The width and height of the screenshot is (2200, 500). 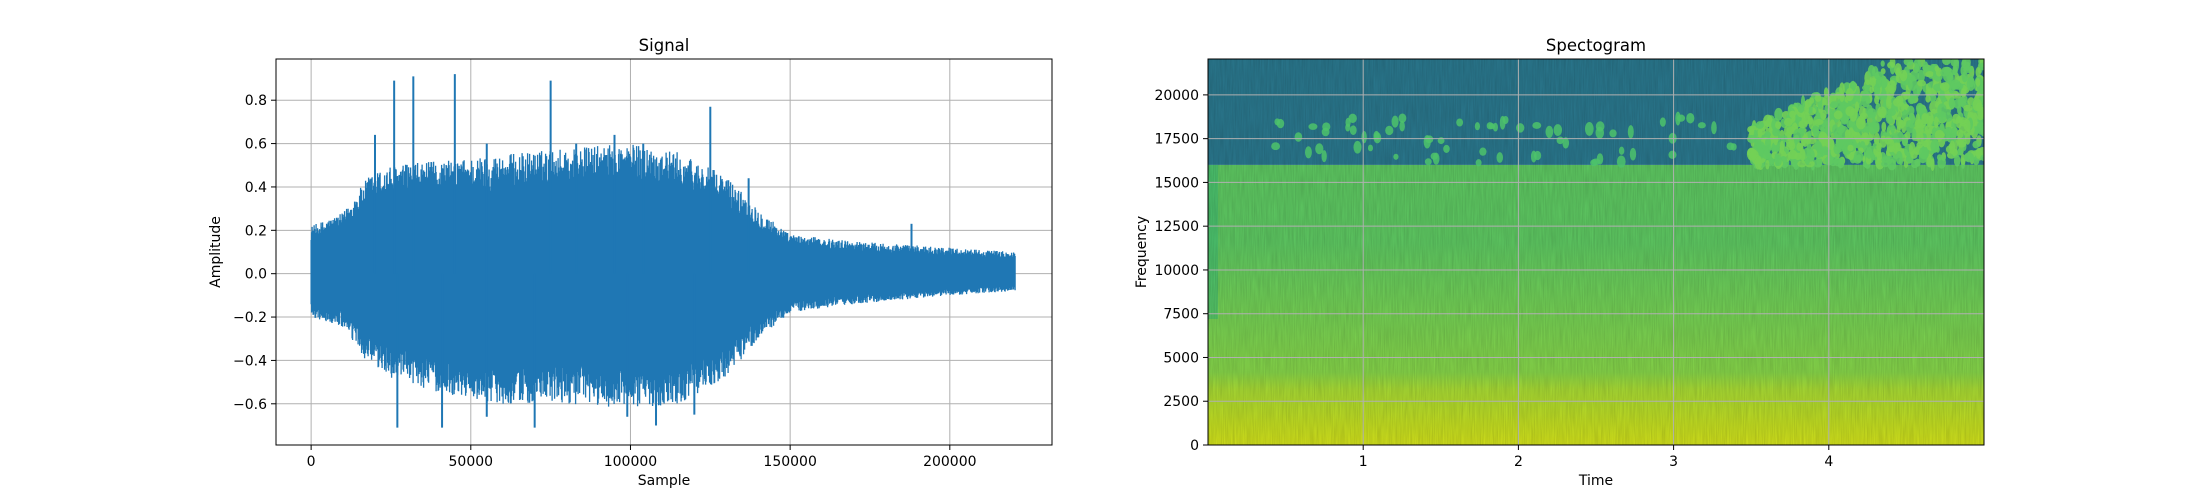 What do you see at coordinates (216, 252) in the screenshot?
I see `signal-y-axis-label: Amplitude` at bounding box center [216, 252].